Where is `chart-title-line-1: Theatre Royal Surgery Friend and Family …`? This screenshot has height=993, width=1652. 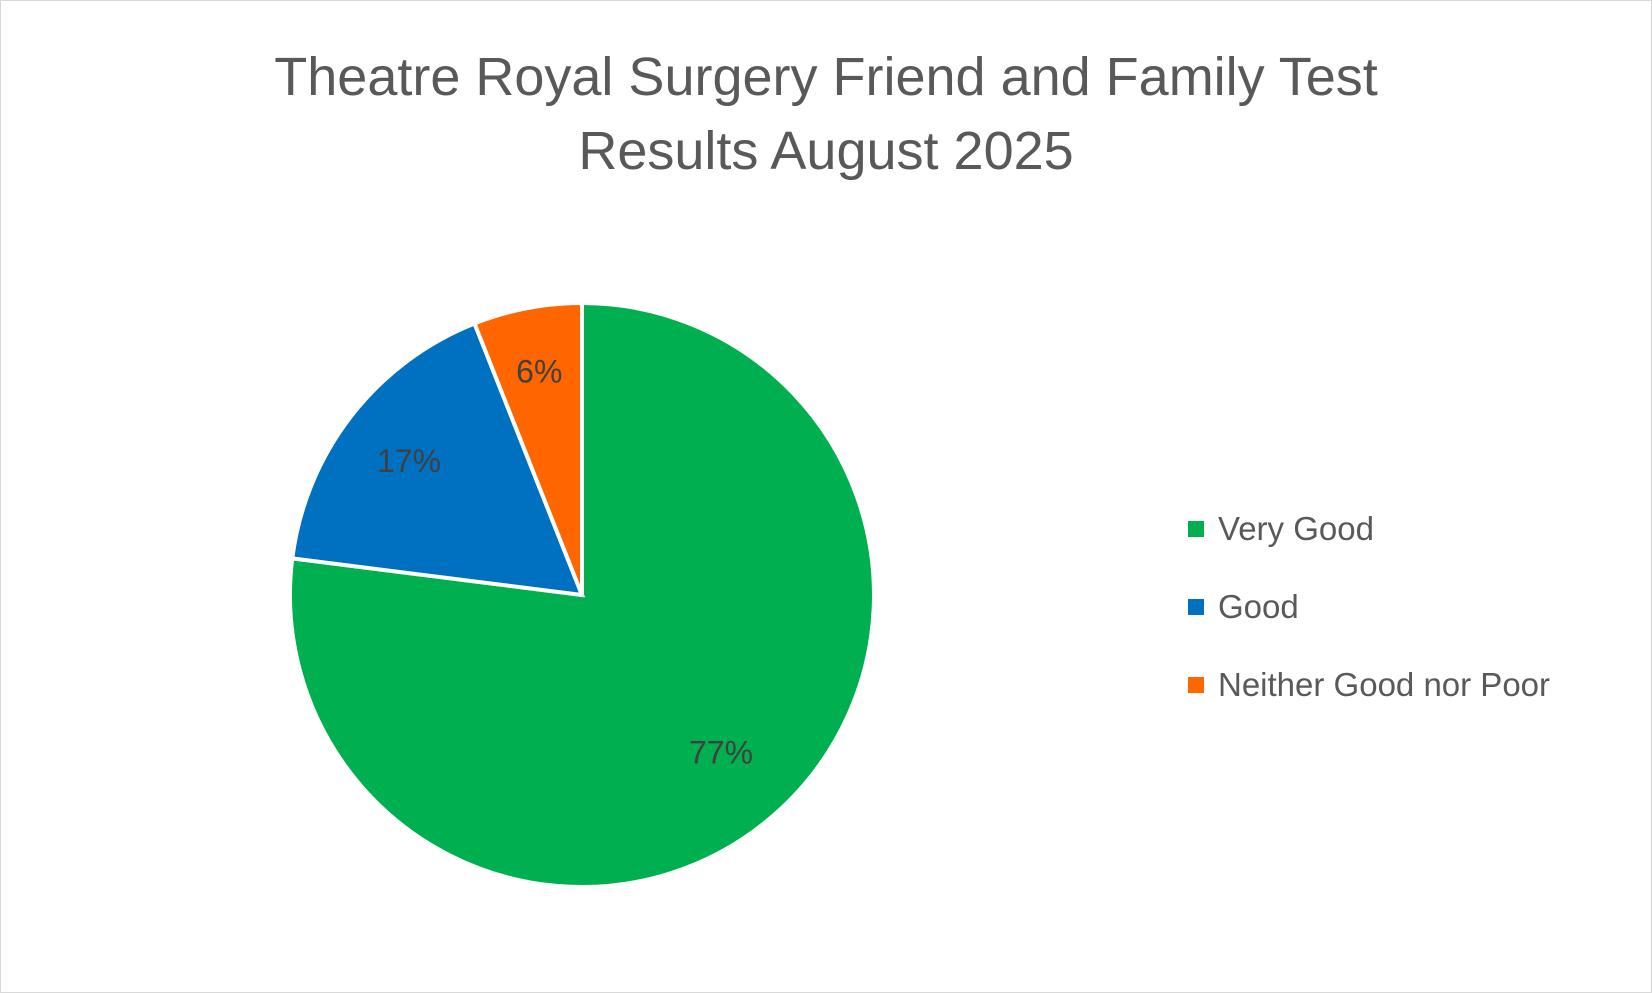 chart-title-line-1: Theatre Royal Surgery Friend and Family … is located at coordinates (826, 77).